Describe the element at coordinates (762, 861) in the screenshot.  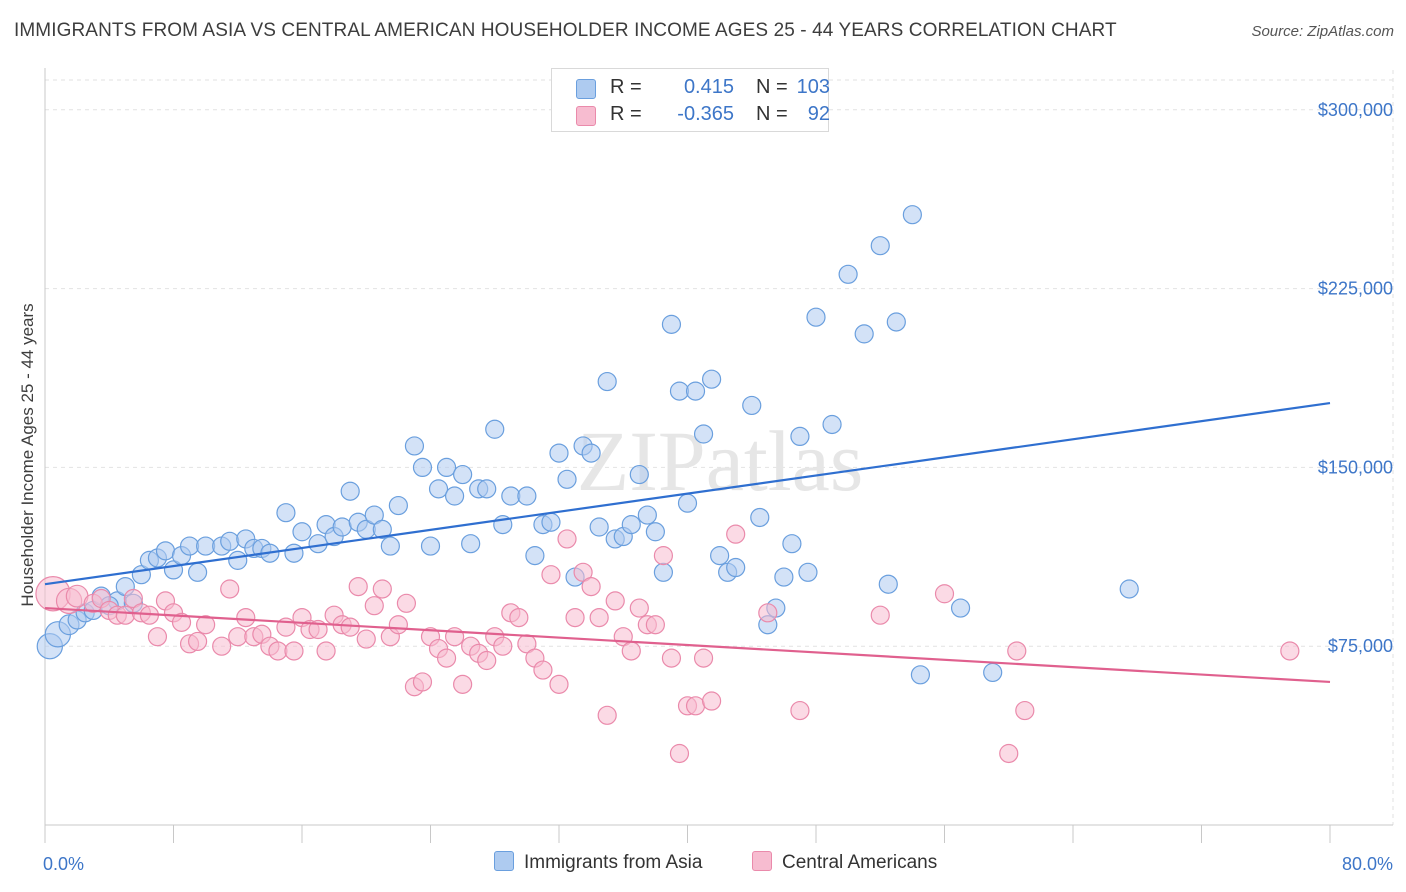
I see `bottom-legend-swatch-central` at that location.